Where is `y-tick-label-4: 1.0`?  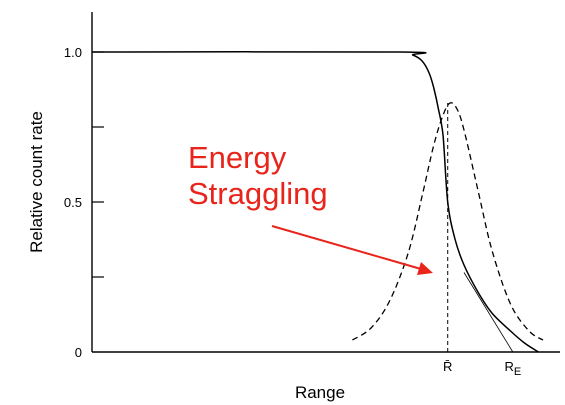
y-tick-label-4: 1.0 is located at coordinates (73, 52).